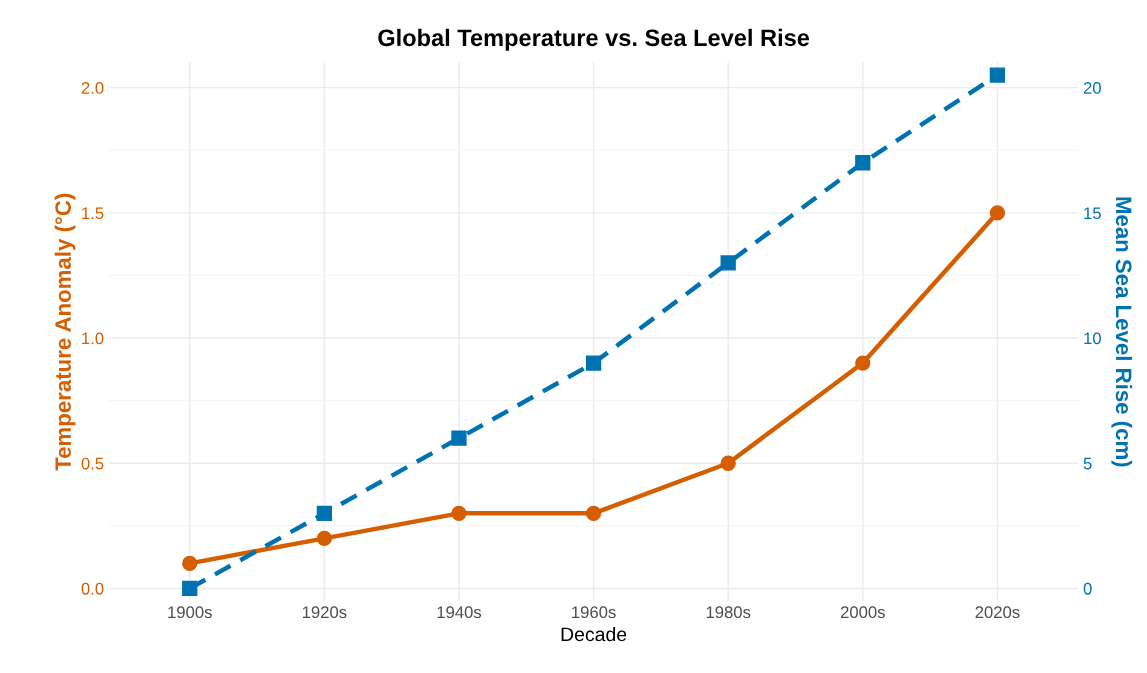 The width and height of the screenshot is (1147, 673). I want to click on y-tick-label: 2.0, so click(92, 88).